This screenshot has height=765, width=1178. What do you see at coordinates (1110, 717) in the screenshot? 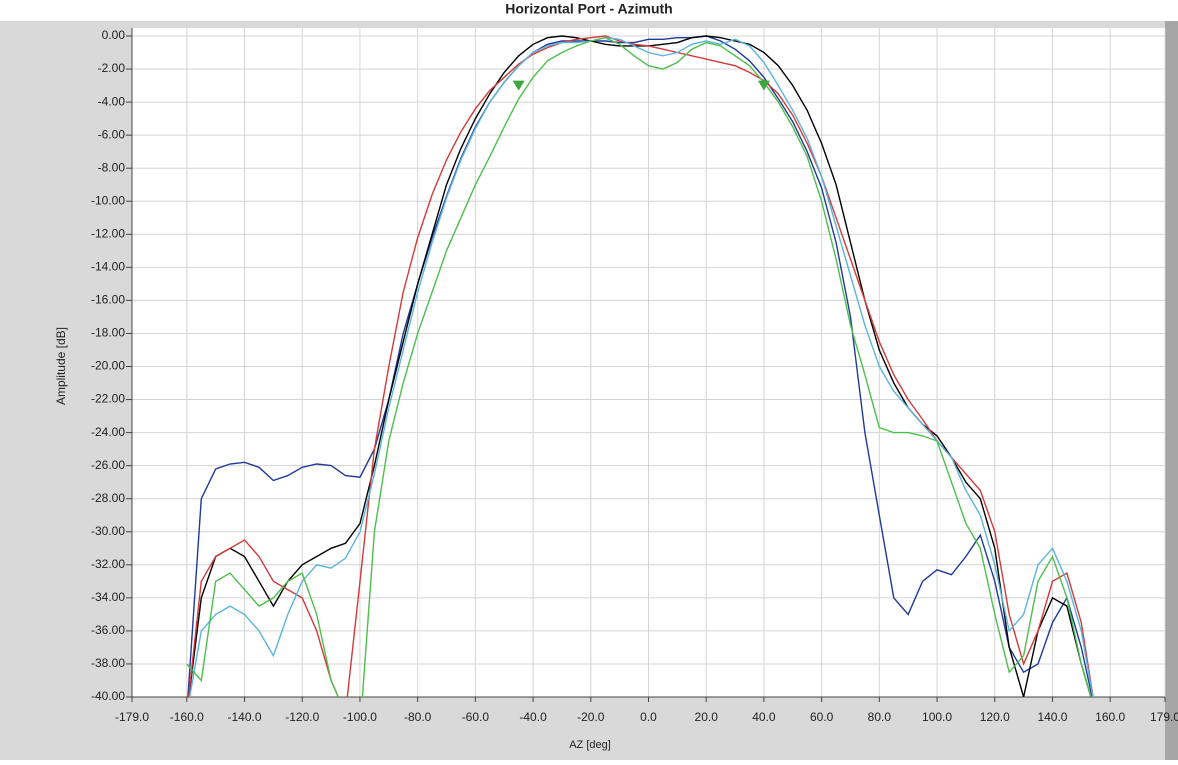
I see `x-tick-label: 160.0` at bounding box center [1110, 717].